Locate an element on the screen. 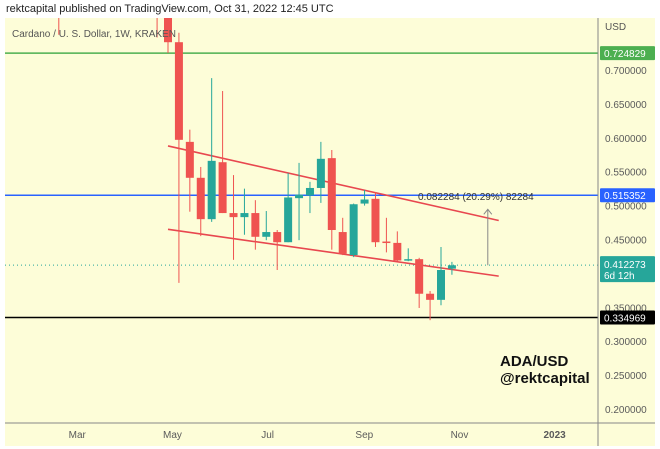 This screenshot has width=660, height=449. measure-label: 0.082284 (20.29%) 82284 is located at coordinates (476, 197).